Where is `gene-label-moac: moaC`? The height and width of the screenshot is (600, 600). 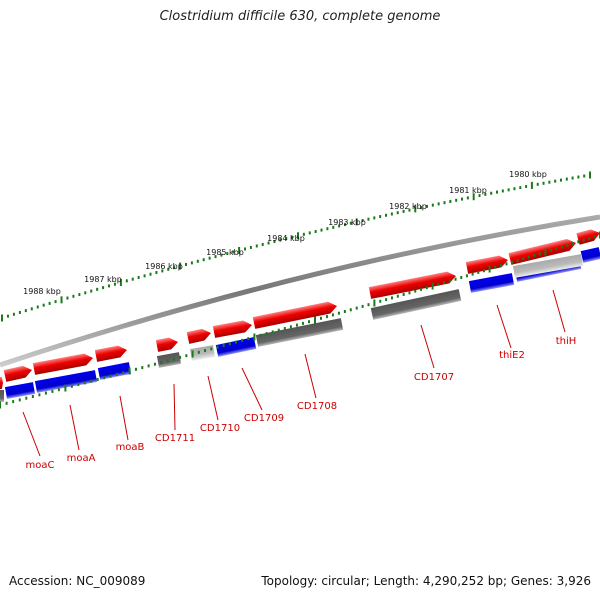 gene-label-moac: moaC is located at coordinates (40, 465).